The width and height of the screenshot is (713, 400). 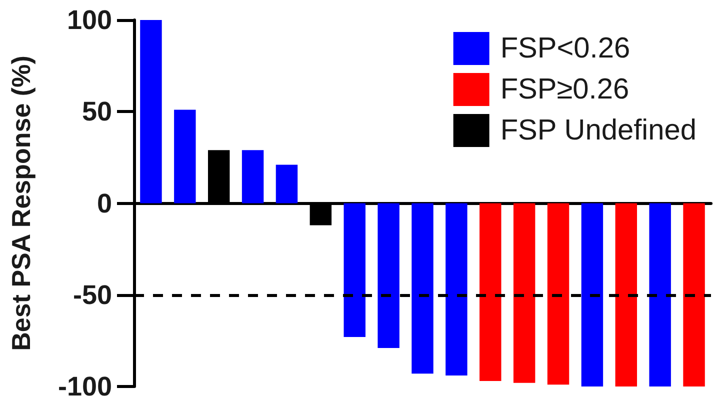 I want to click on y-tick-label: 0, so click(x=104, y=203).